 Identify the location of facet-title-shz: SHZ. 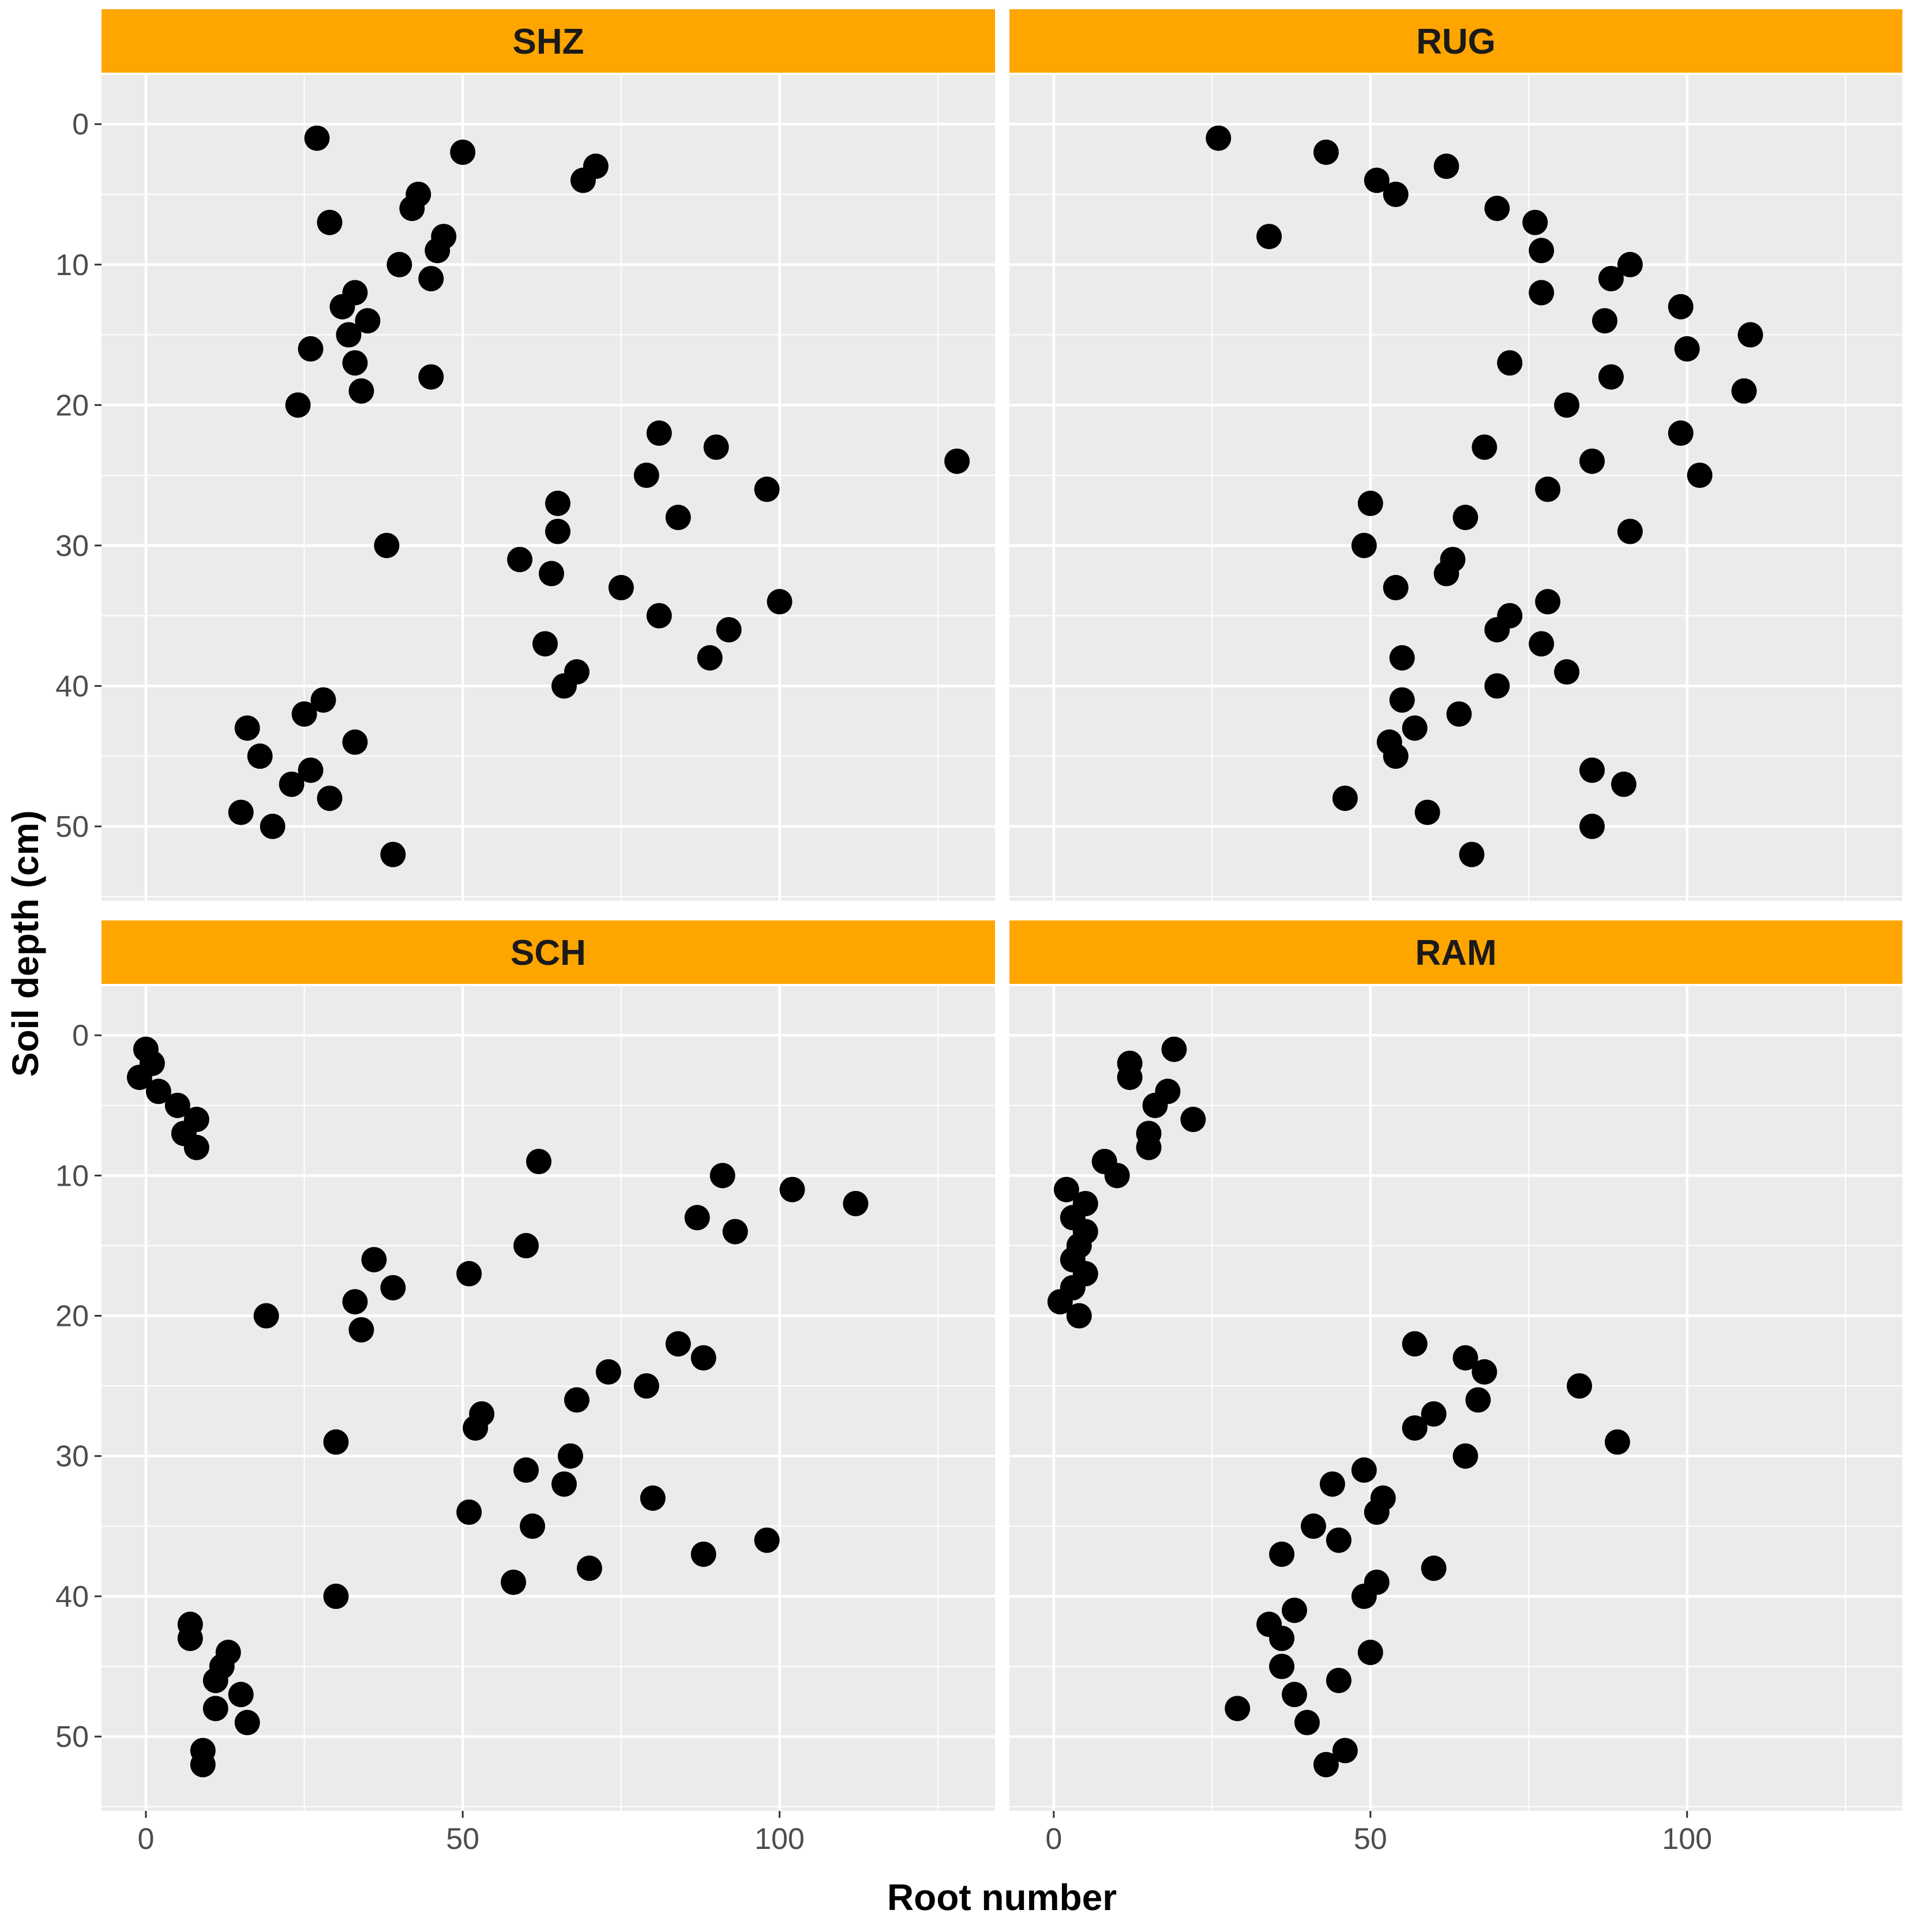
(548, 42).